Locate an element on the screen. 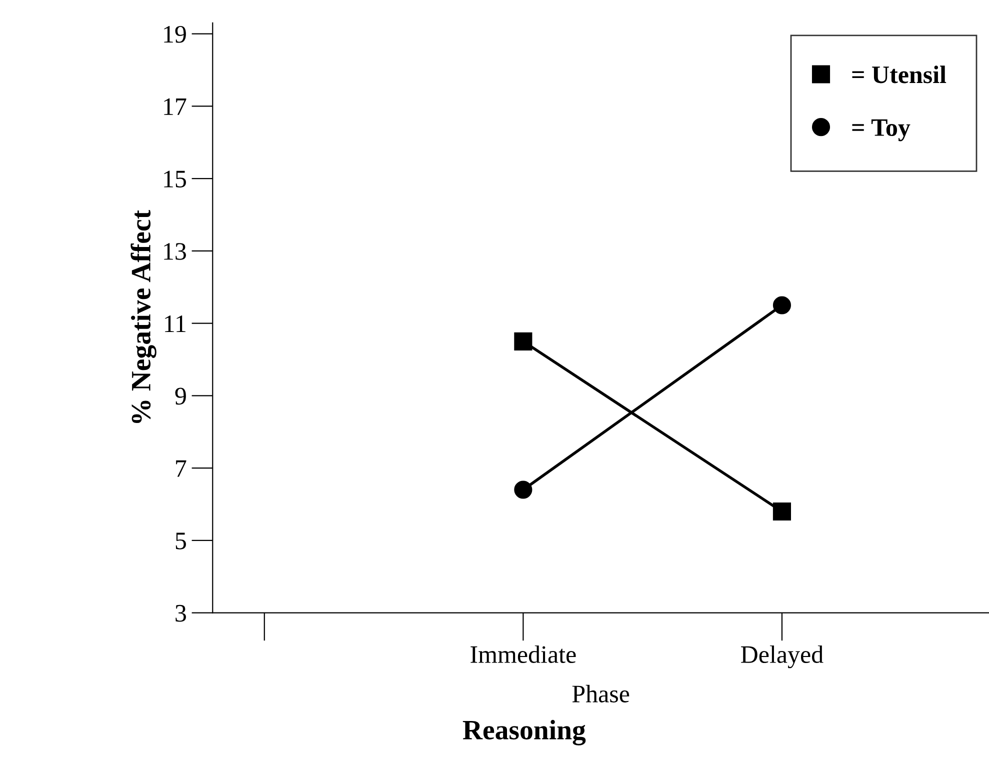 The width and height of the screenshot is (989, 766). x-tick-label: Delayed is located at coordinates (782, 656).